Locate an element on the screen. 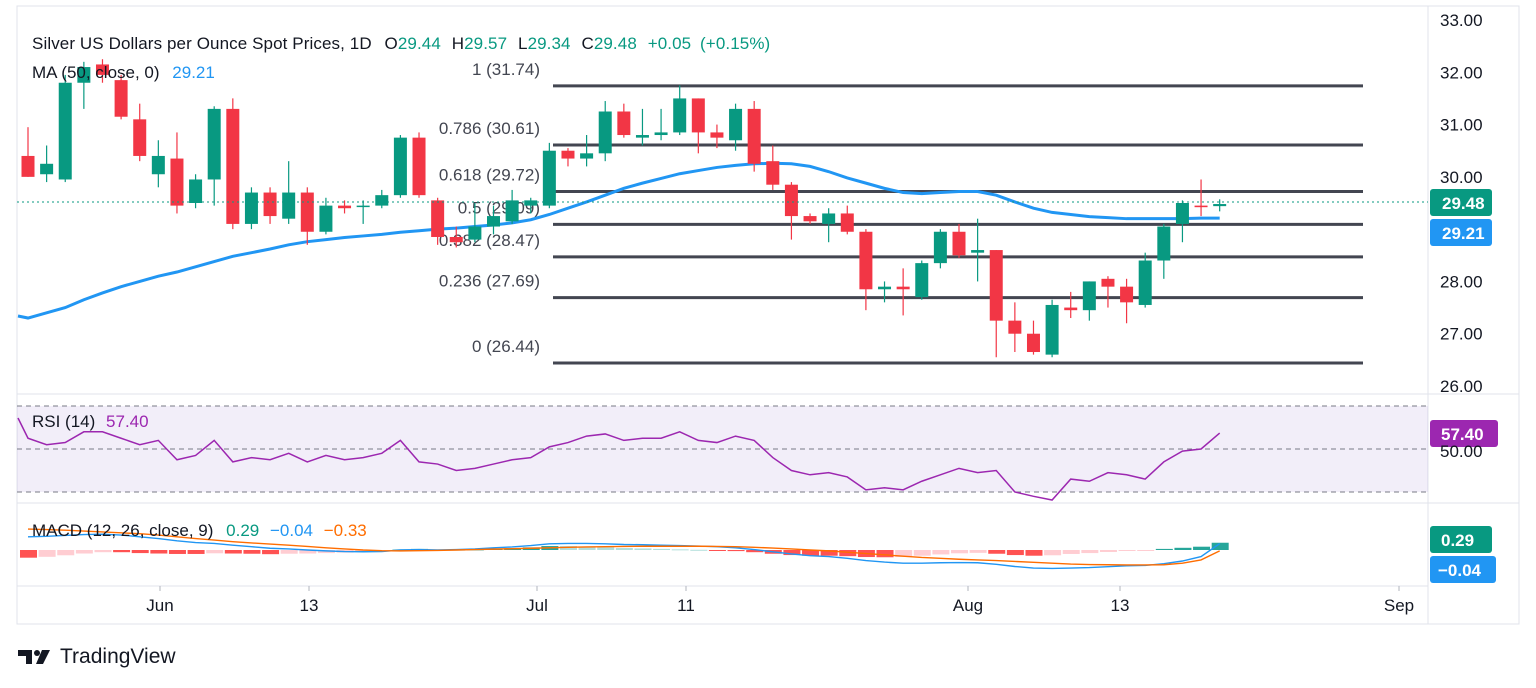 This screenshot has width=1536, height=688. macd-legend: MACD (12, 26, close, 9) 0.29 −0.04 −0.33 is located at coordinates (199, 531).